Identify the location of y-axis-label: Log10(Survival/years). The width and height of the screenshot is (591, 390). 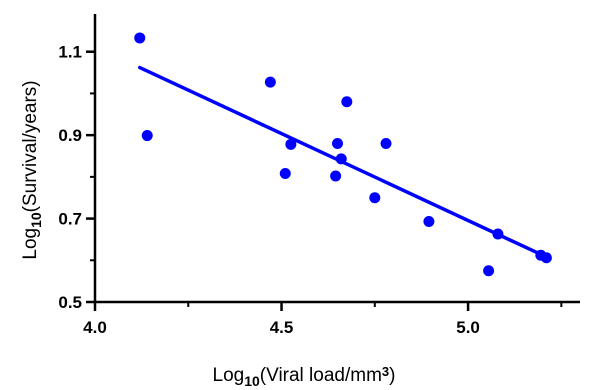
(32, 169).